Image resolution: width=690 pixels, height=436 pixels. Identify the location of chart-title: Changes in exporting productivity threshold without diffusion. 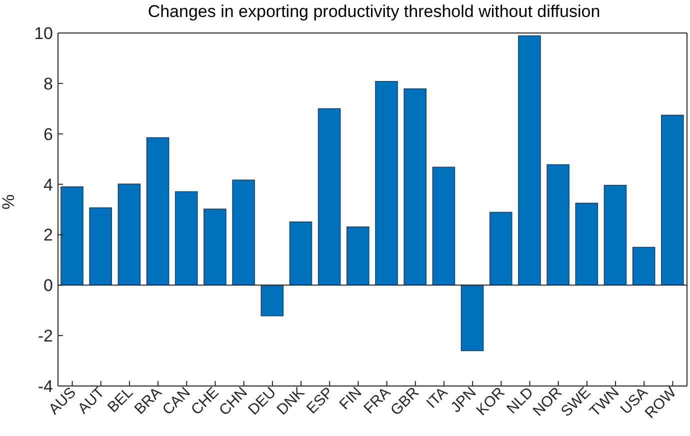
(374, 12).